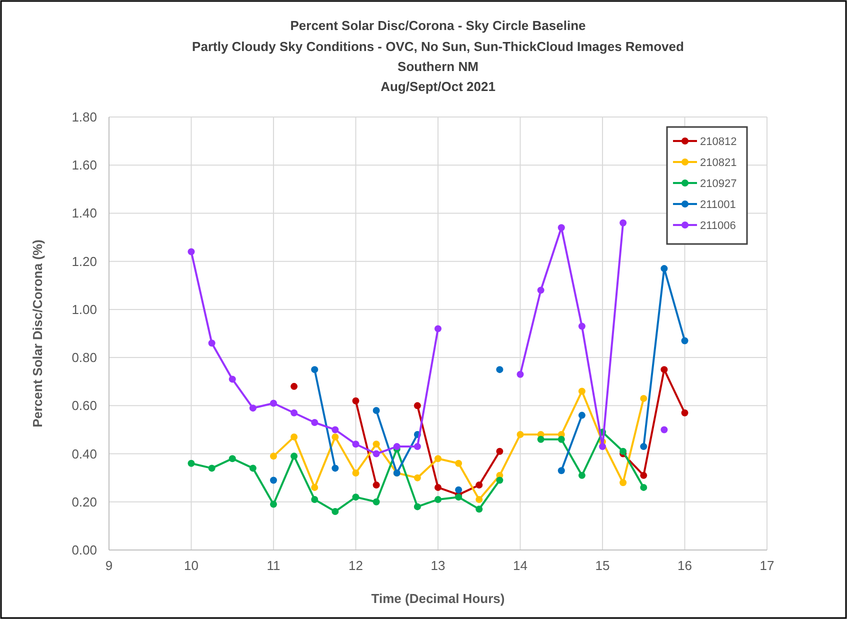 The width and height of the screenshot is (847, 619). What do you see at coordinates (602, 565) in the screenshot?
I see `x-tick-label: 15` at bounding box center [602, 565].